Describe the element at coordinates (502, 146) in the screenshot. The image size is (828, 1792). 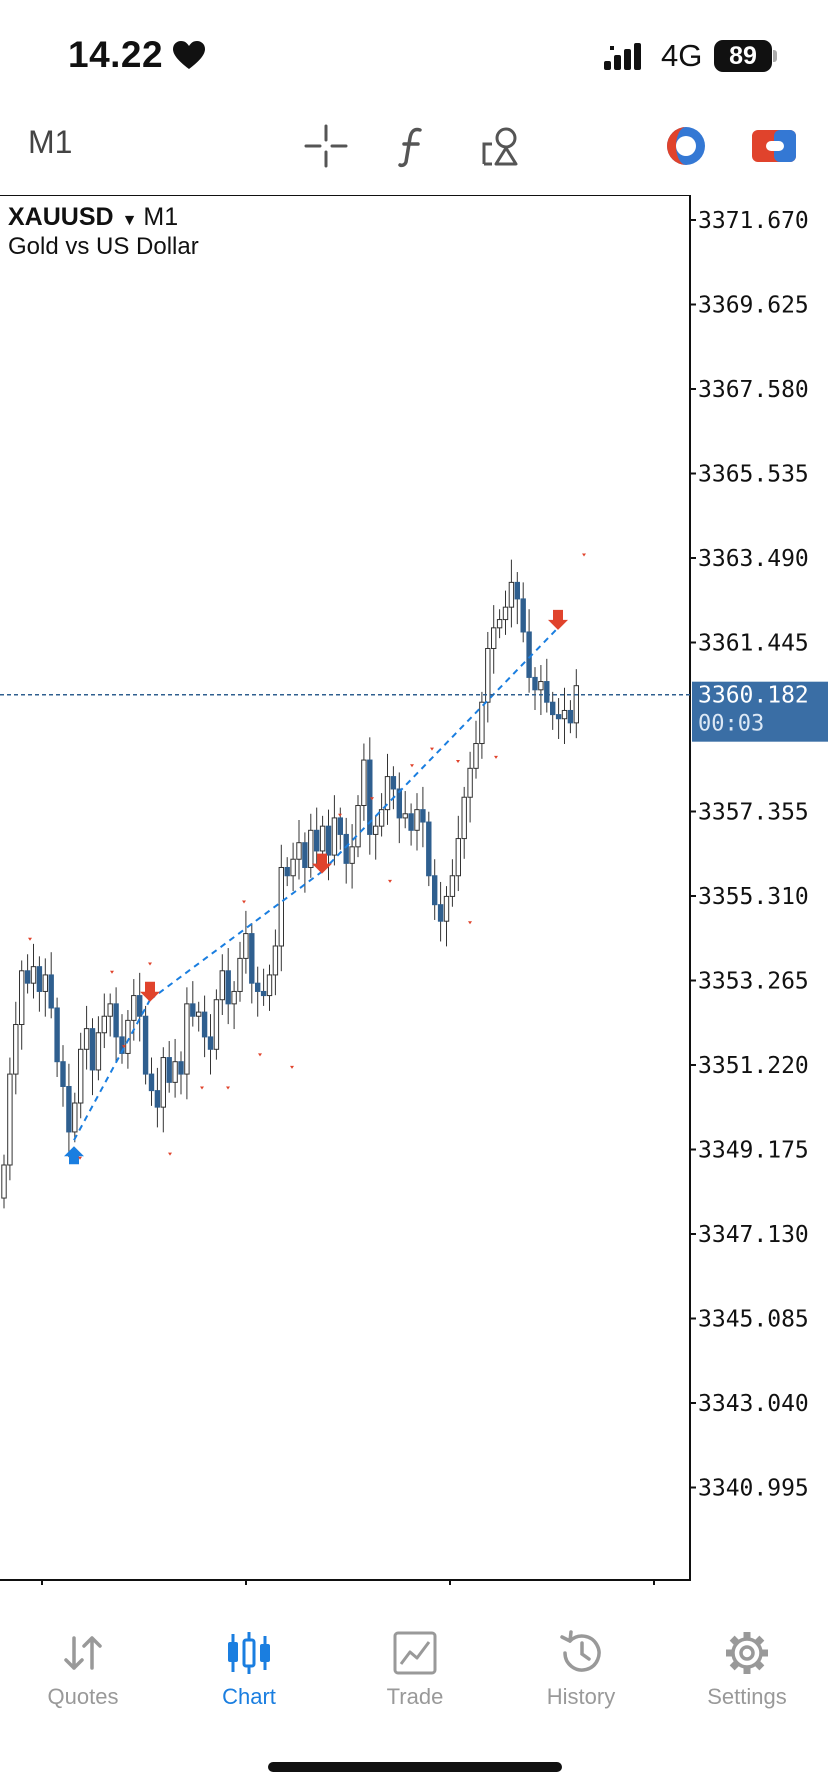
I see `objects-icon` at that location.